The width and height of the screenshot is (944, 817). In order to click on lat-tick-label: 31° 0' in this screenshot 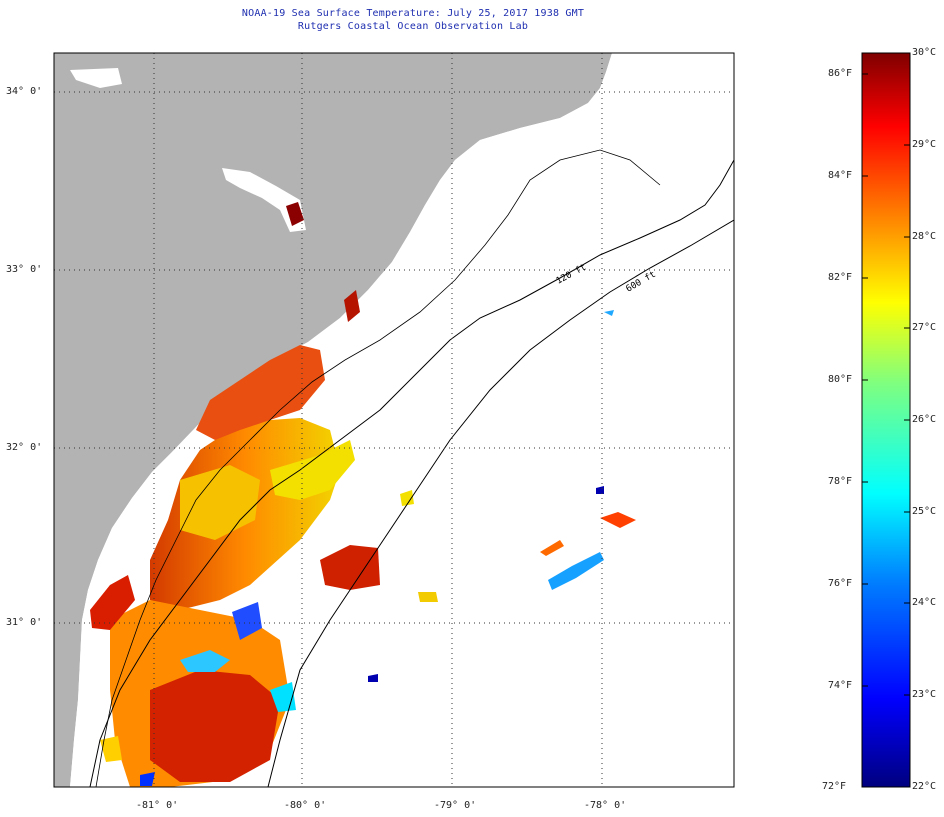, I will do `click(24, 622)`.